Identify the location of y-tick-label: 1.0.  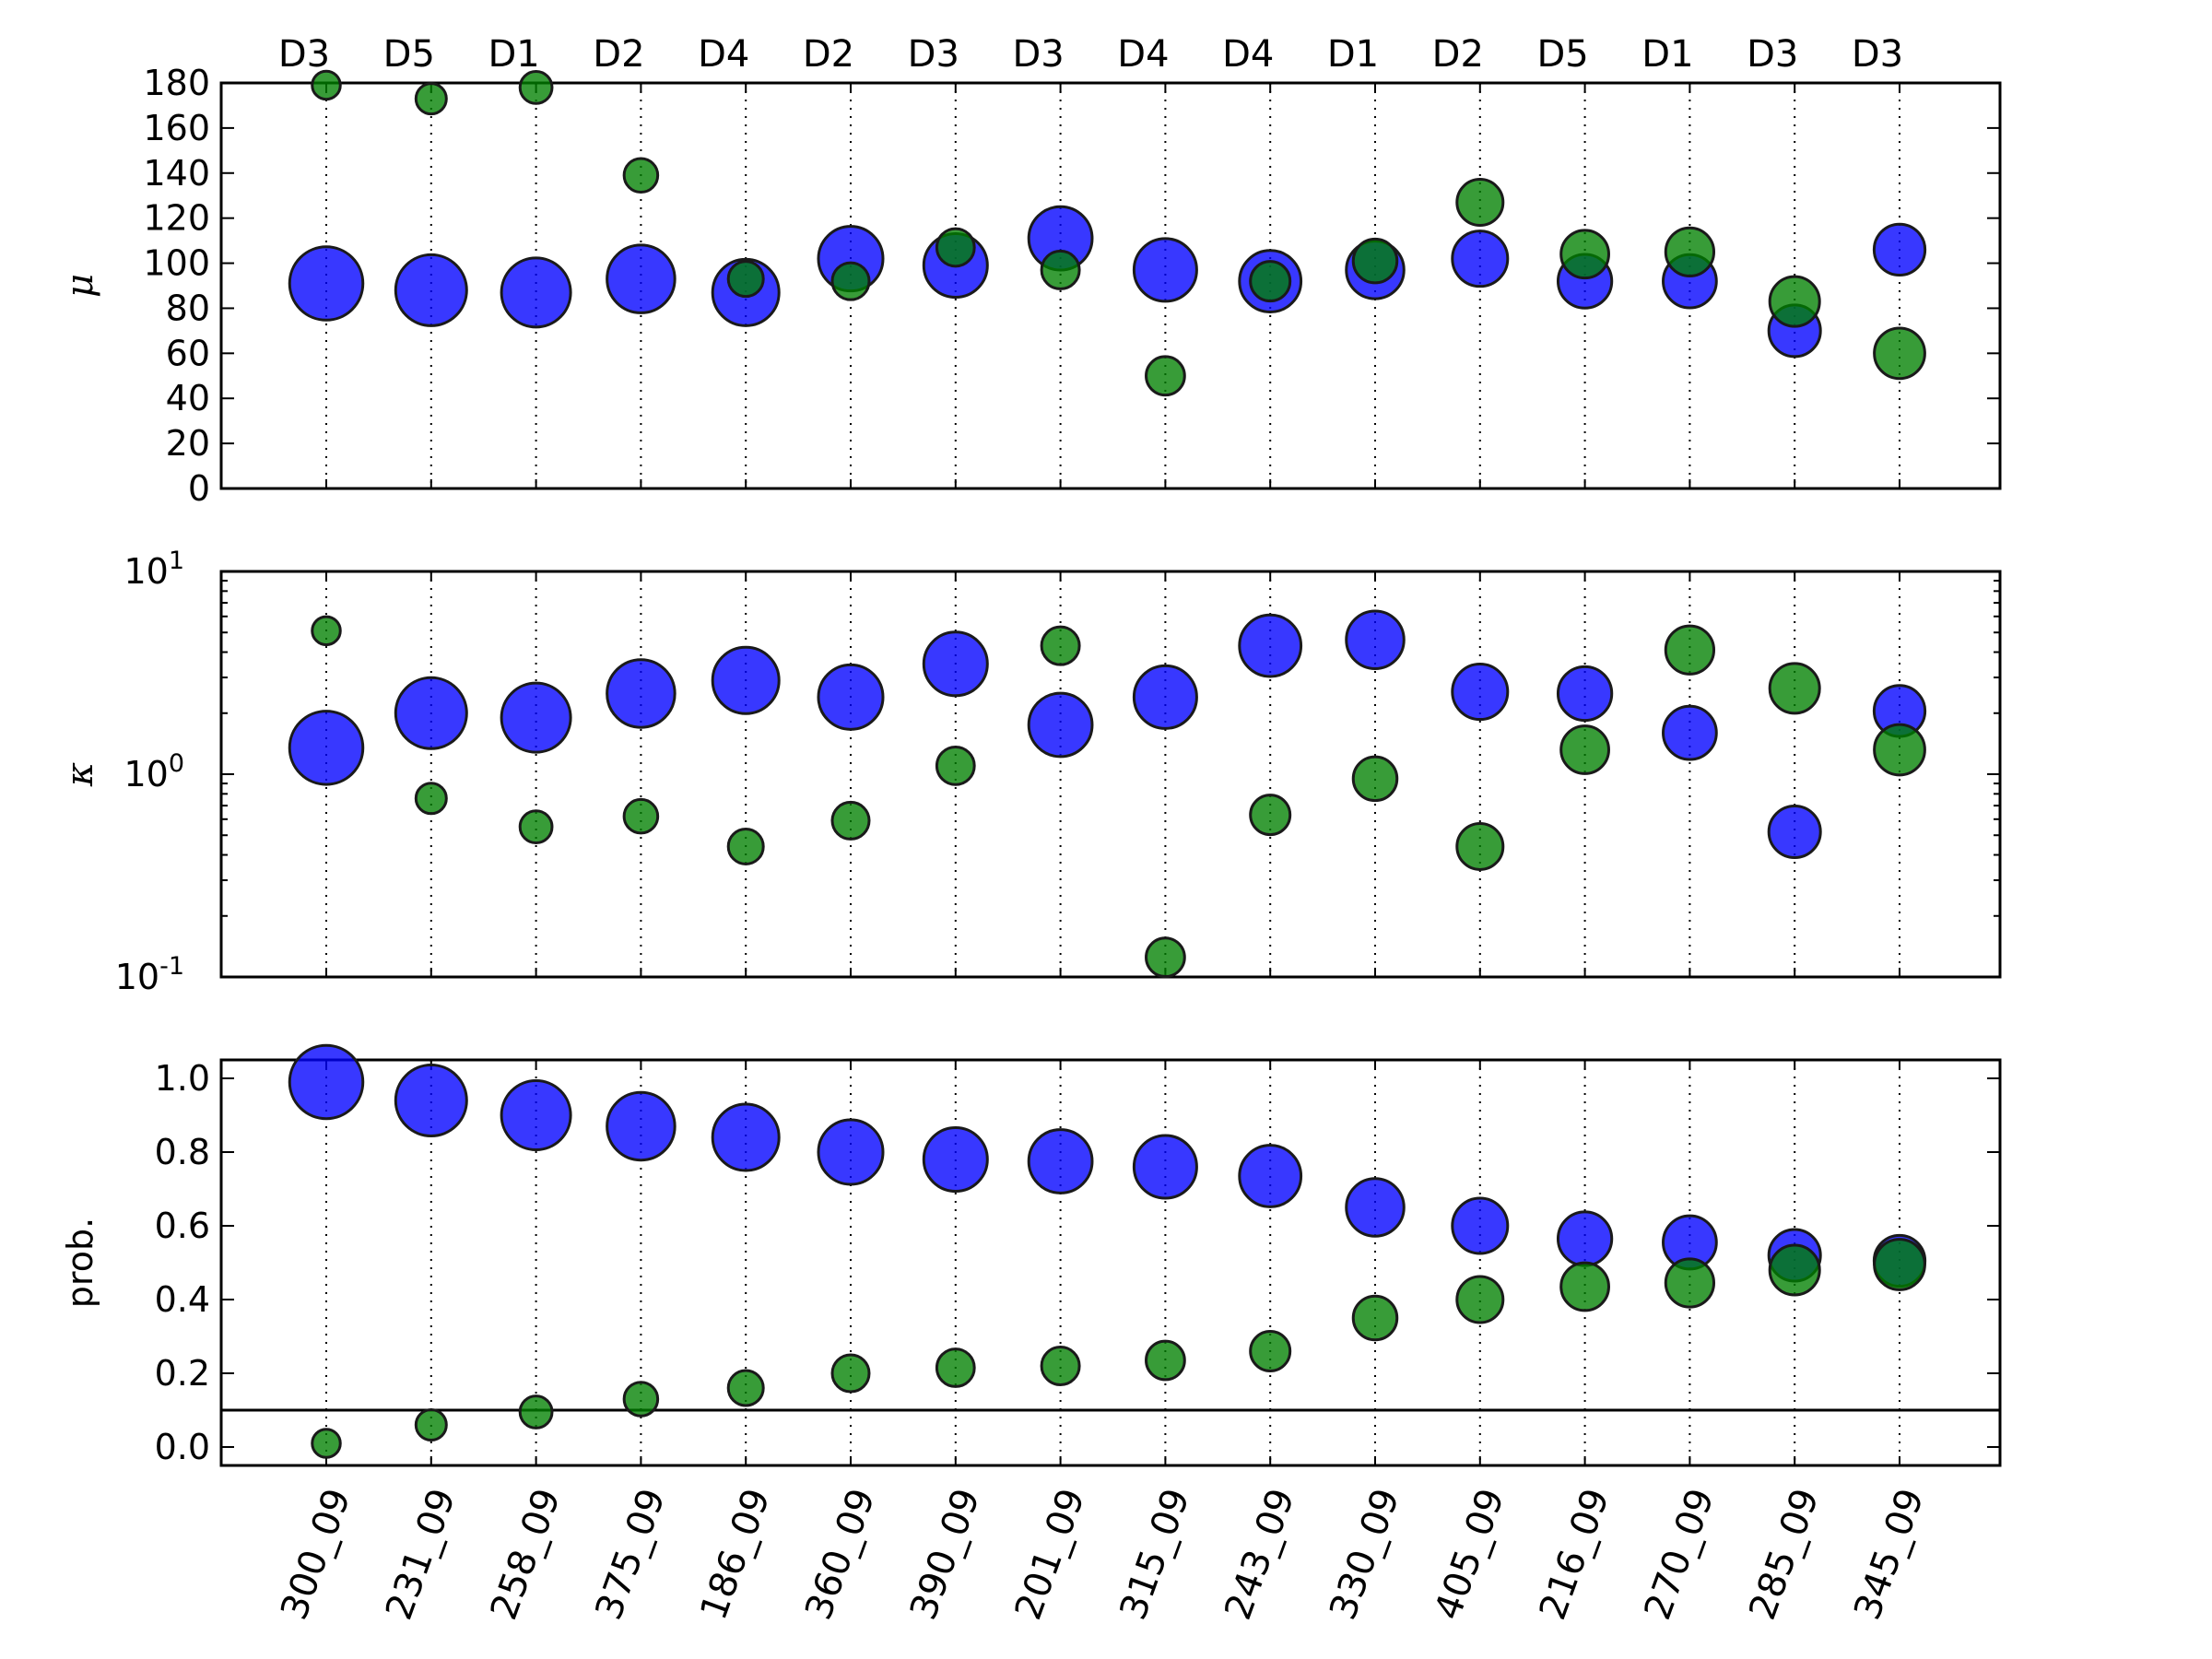
(182, 1078).